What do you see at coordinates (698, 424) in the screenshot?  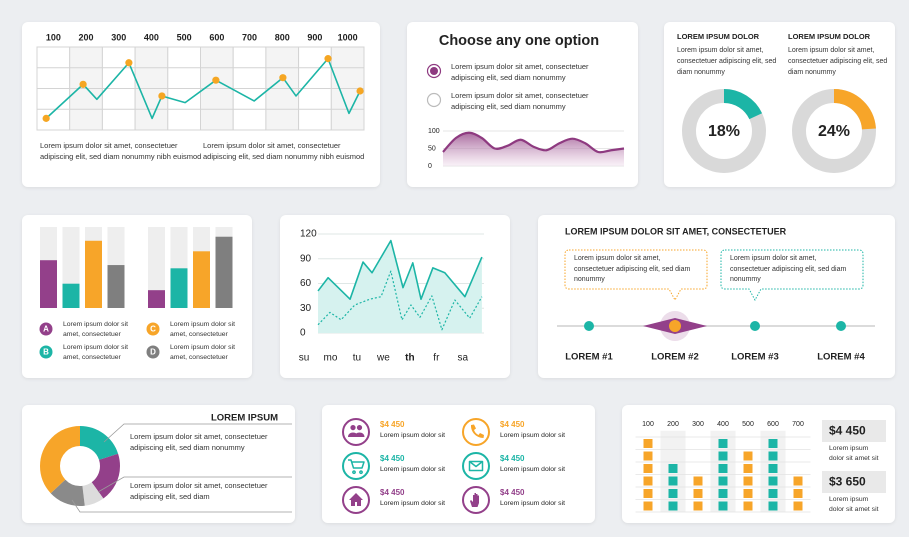 I see `x-tick-label: 300` at bounding box center [698, 424].